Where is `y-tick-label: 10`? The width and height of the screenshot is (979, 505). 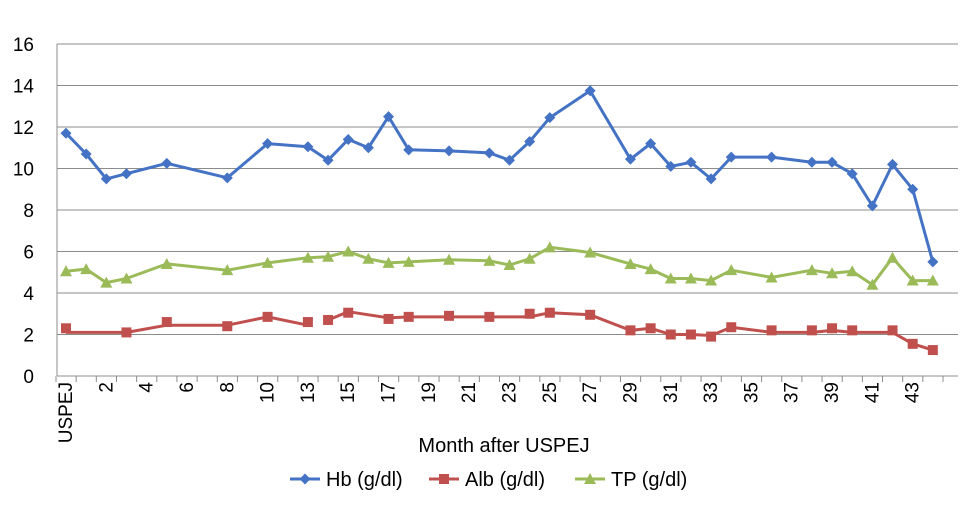
y-tick-label: 10 is located at coordinates (23, 170).